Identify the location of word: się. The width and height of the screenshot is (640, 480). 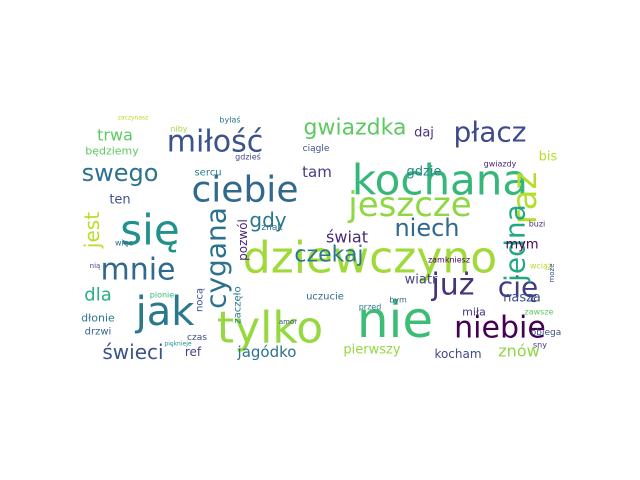
(149, 230).